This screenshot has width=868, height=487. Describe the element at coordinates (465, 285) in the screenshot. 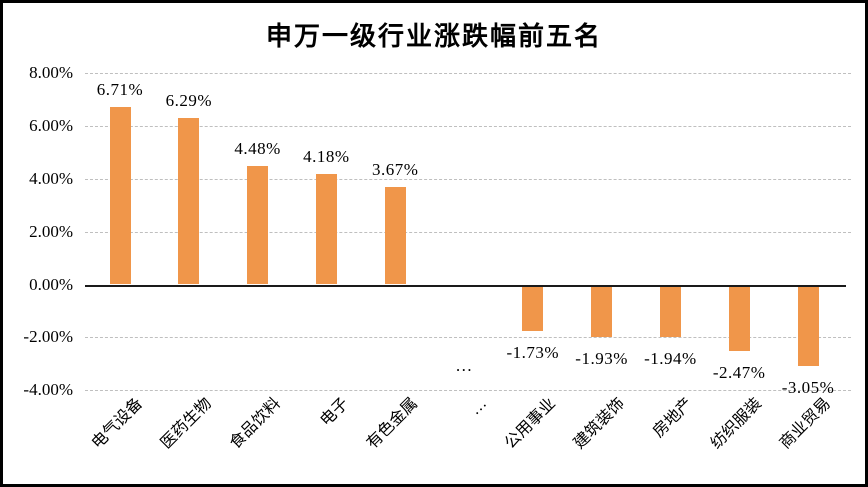

I see `x-axis-line` at that location.